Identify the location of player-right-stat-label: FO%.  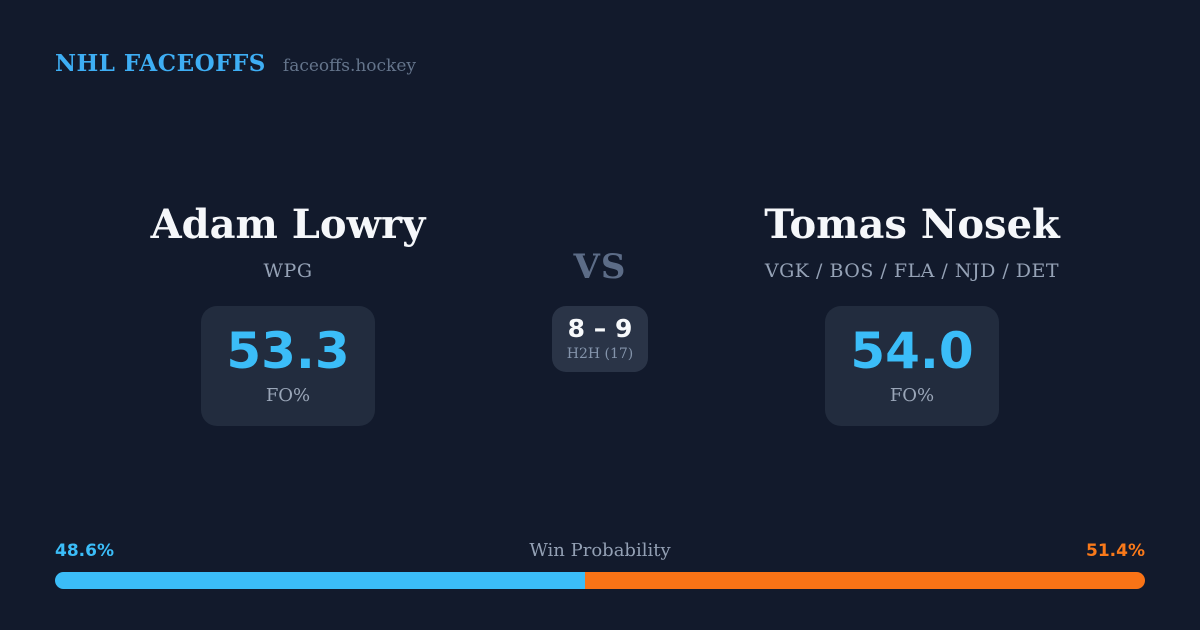
(912, 395).